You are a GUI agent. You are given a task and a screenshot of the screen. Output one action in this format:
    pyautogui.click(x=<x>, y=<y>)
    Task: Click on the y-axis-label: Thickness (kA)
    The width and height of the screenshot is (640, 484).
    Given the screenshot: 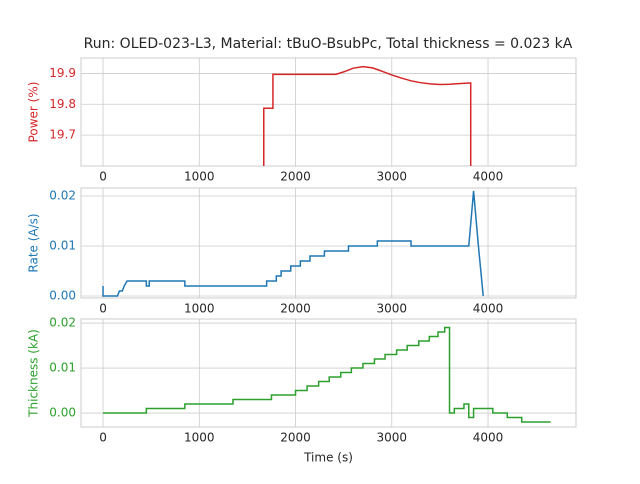 What is the action you would take?
    pyautogui.click(x=34, y=373)
    